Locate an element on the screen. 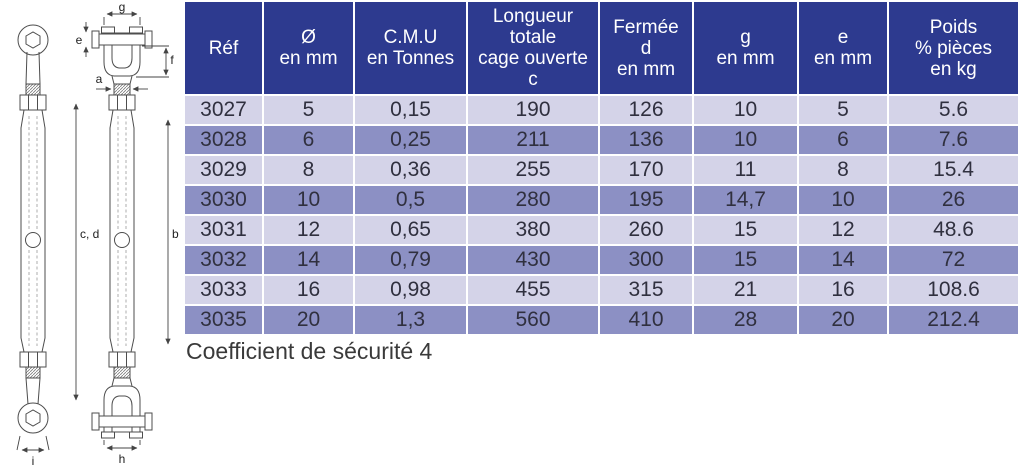 This screenshot has height=472, width=1018. table-cell: 315 is located at coordinates (646, 290).